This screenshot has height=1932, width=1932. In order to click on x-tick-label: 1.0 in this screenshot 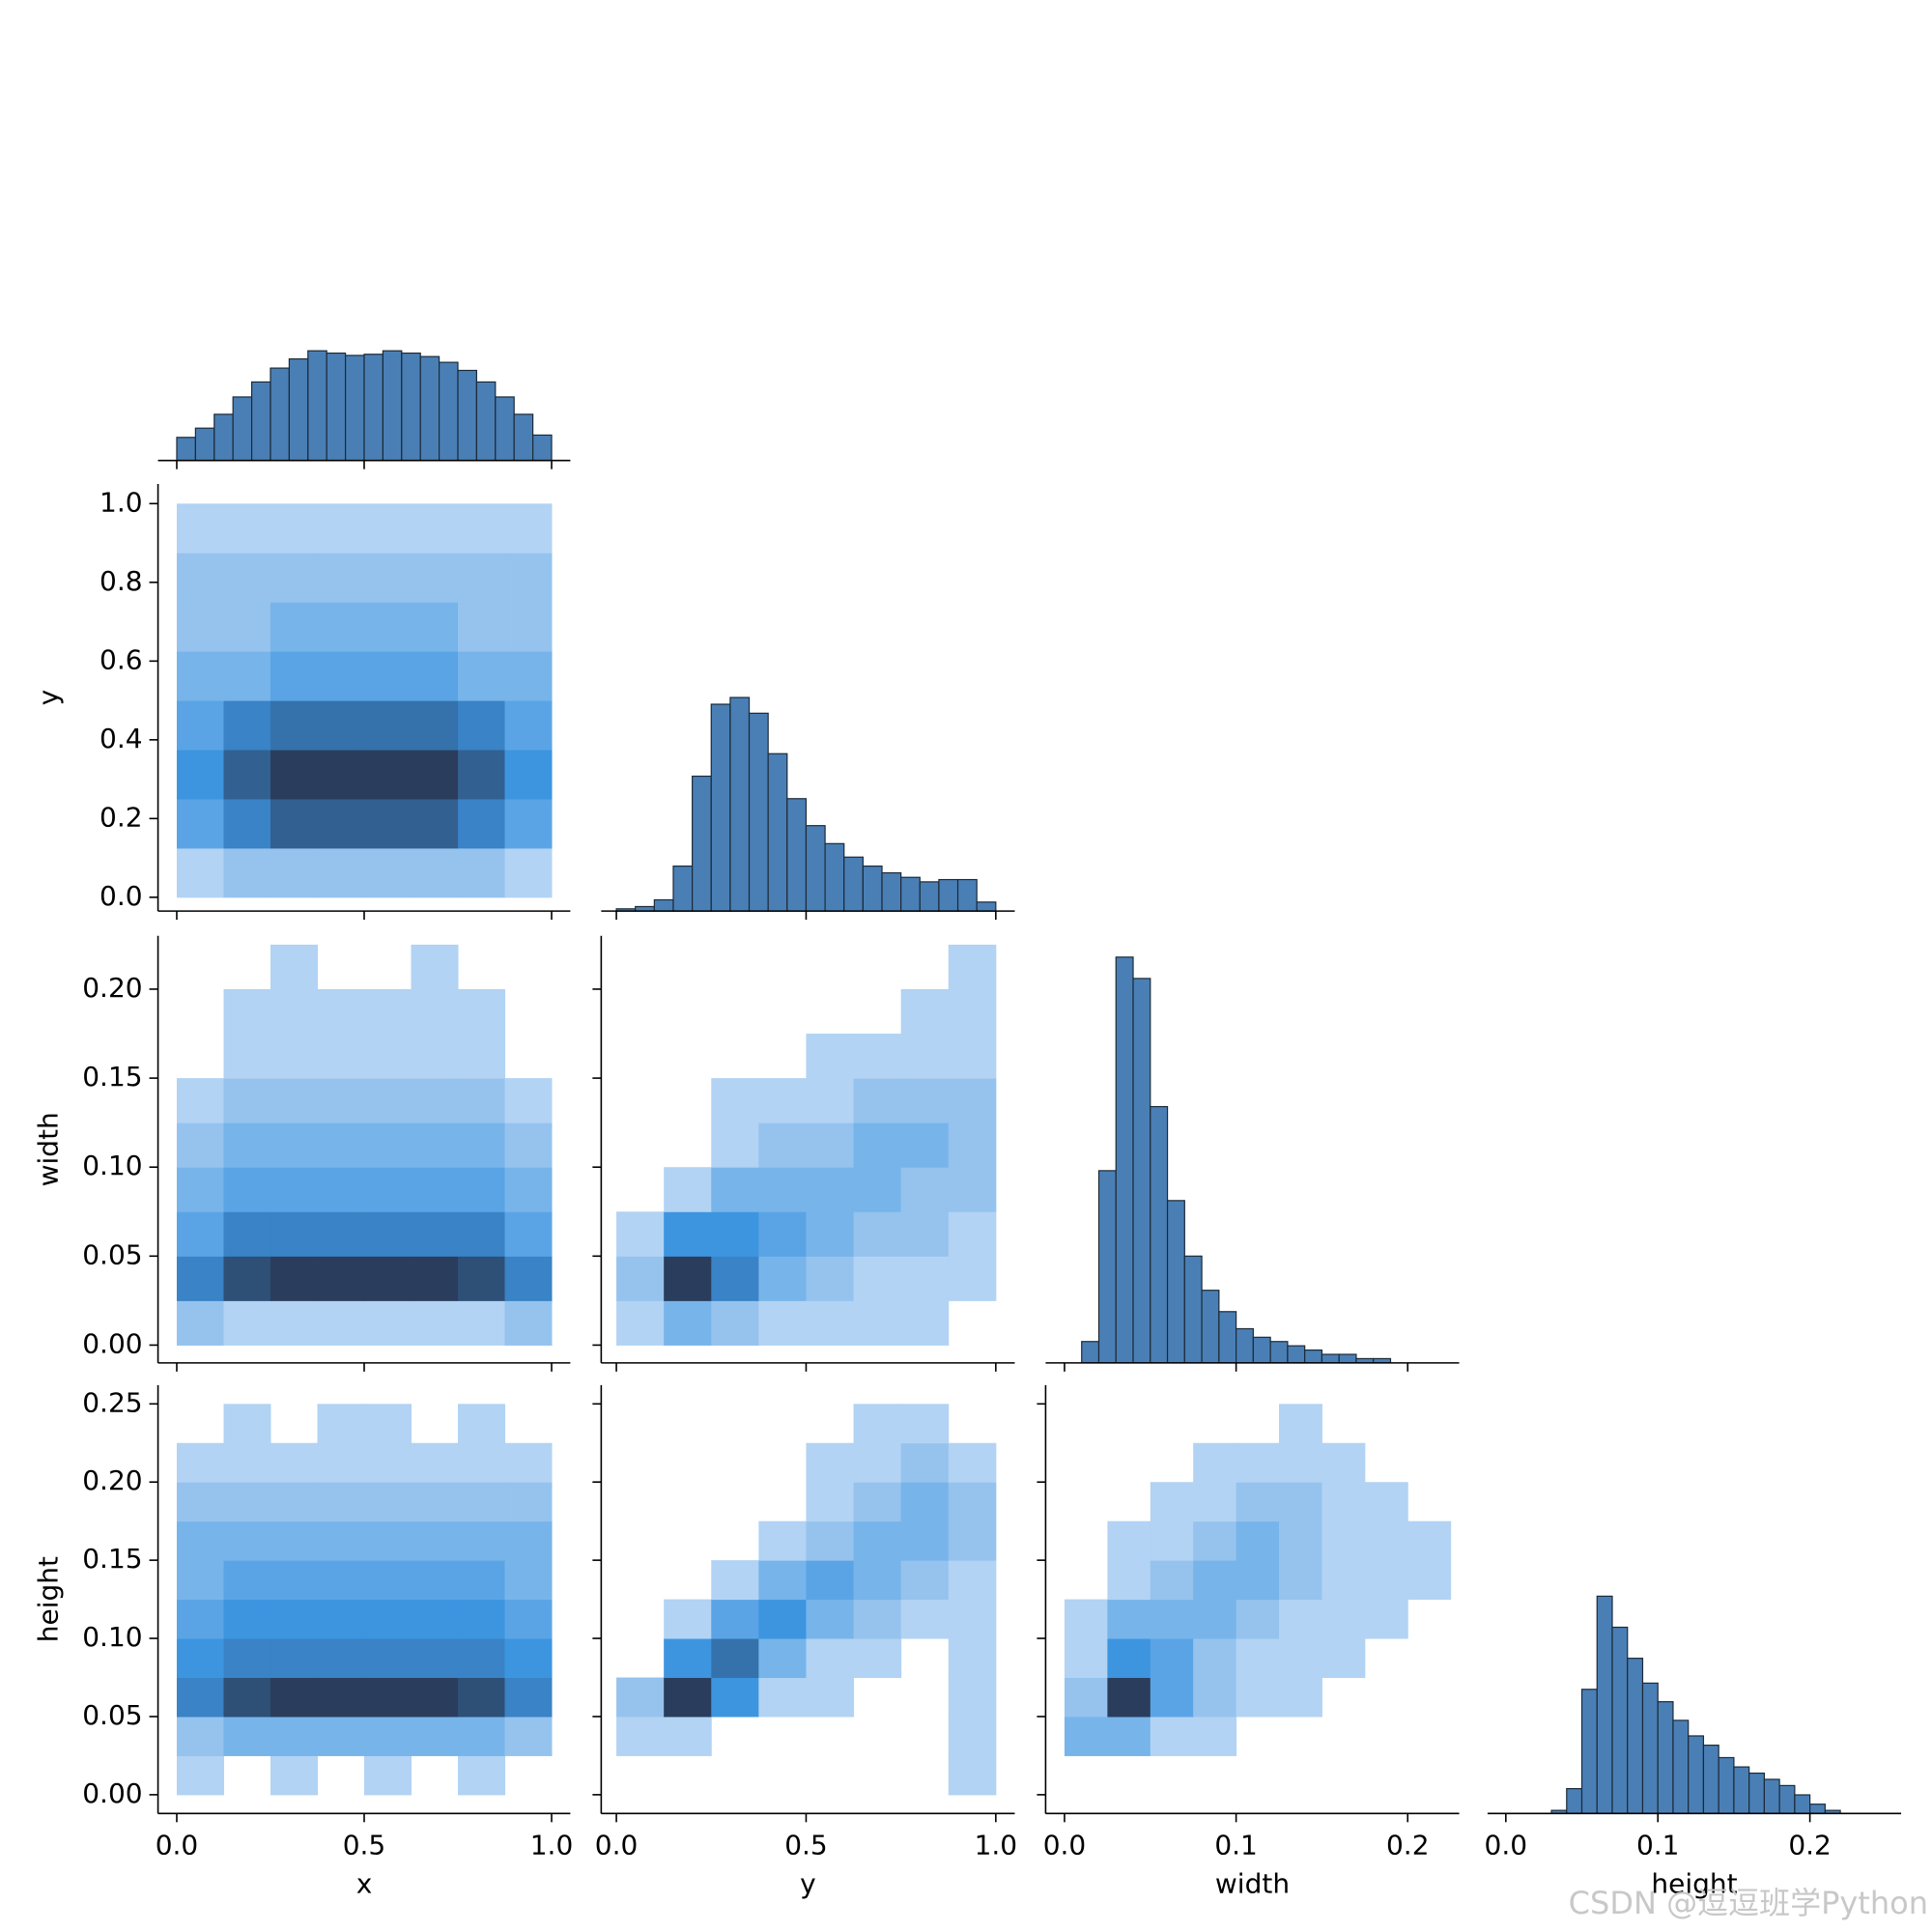, I will do `click(552, 1845)`.